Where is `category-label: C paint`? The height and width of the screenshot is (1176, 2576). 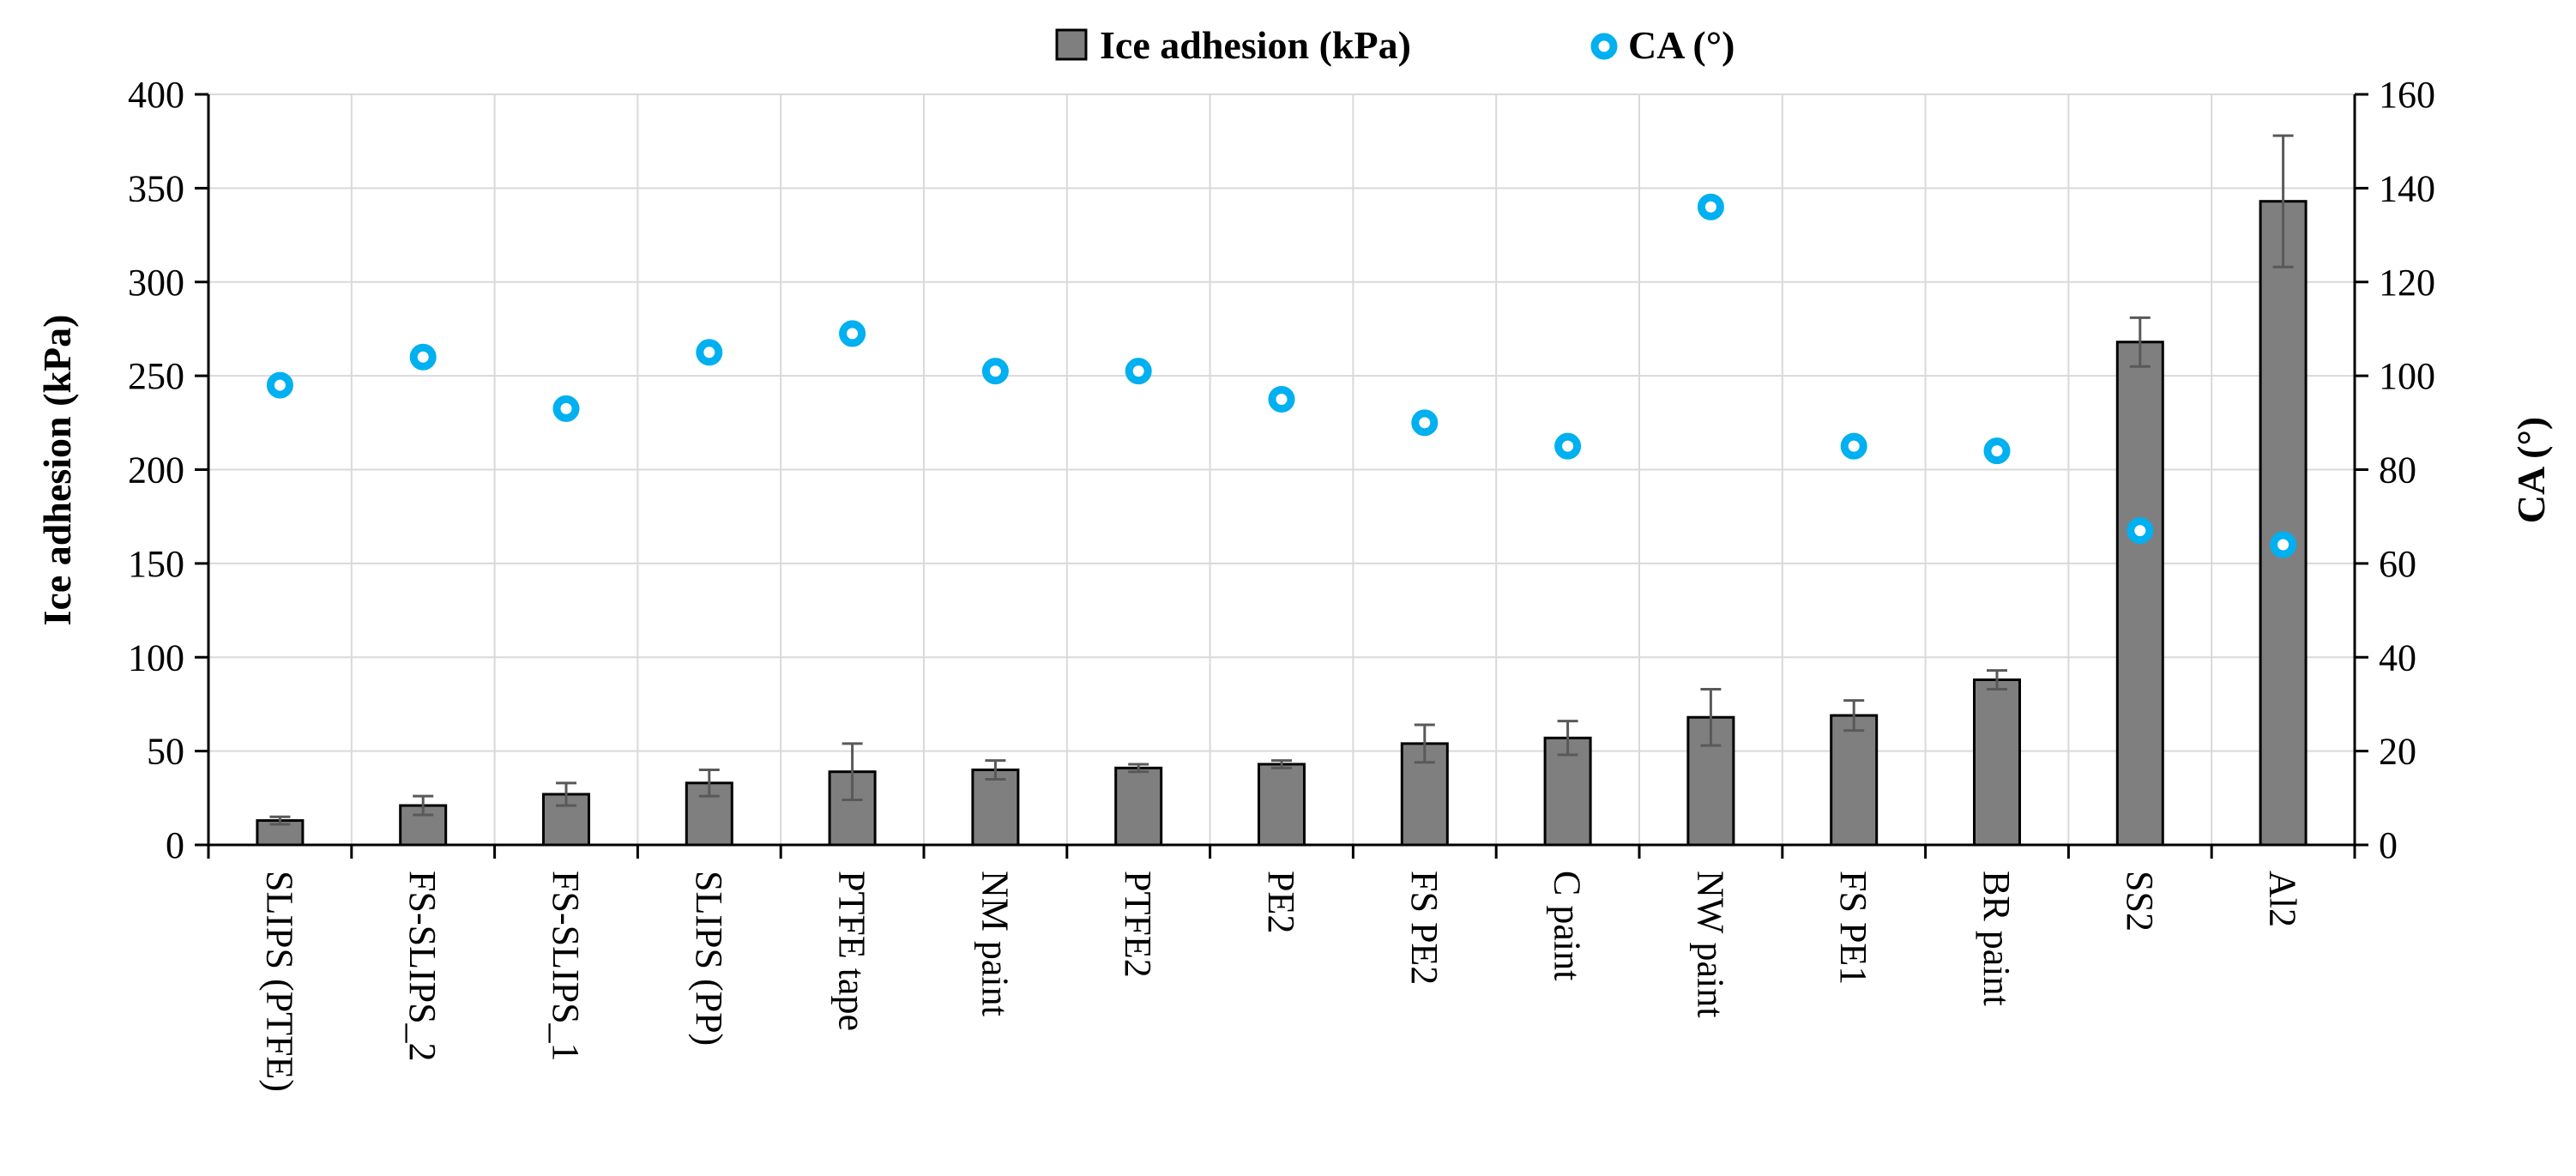 category-label: C paint is located at coordinates (1568, 926).